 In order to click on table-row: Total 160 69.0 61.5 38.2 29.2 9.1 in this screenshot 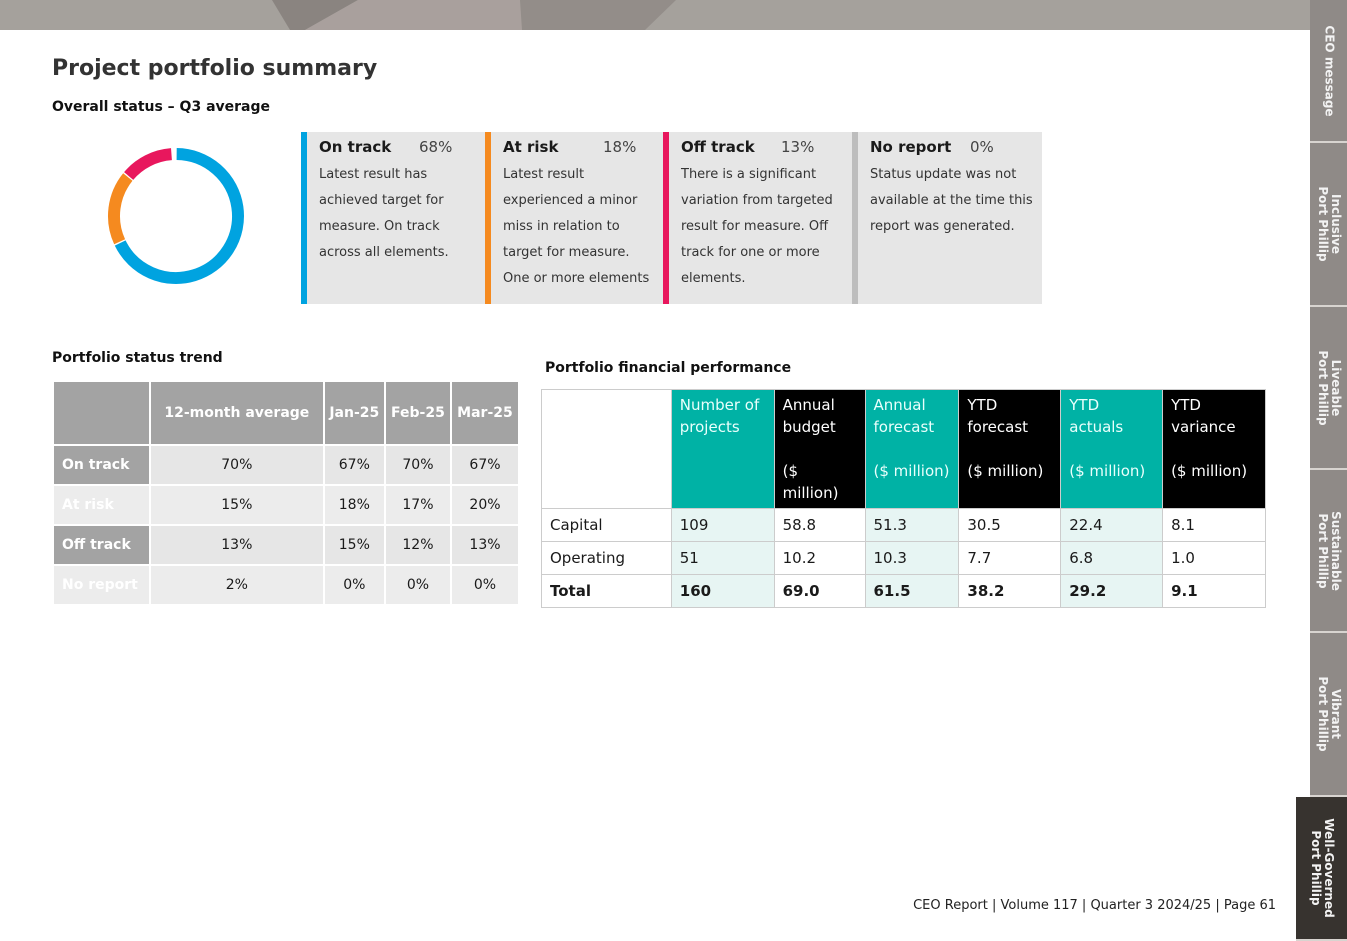, I will do `click(903, 591)`.